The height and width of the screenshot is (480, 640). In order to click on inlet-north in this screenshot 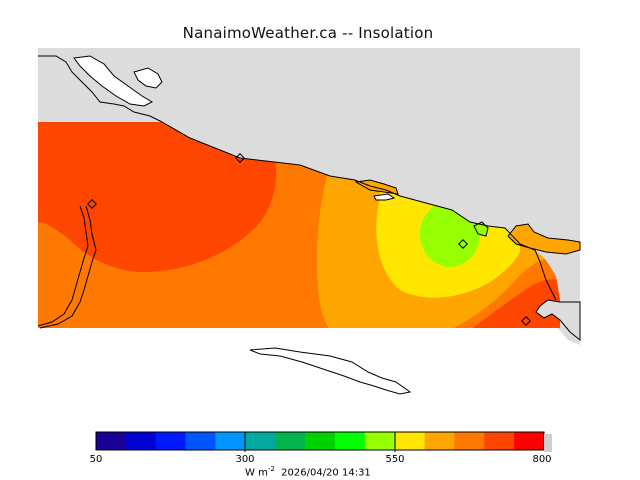, I will do `click(100, 89)`.